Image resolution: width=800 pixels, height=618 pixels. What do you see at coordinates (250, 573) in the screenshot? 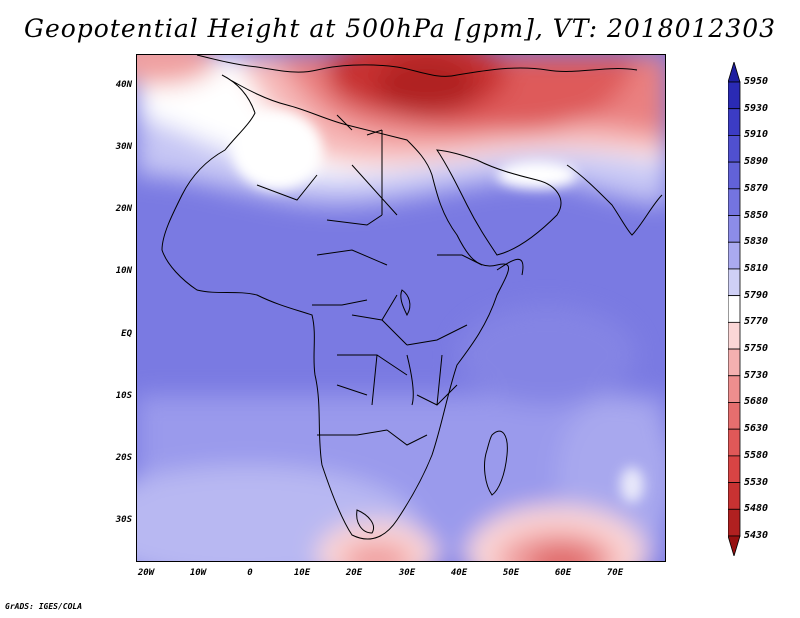
I see `lon-label-0: 0` at bounding box center [250, 573].